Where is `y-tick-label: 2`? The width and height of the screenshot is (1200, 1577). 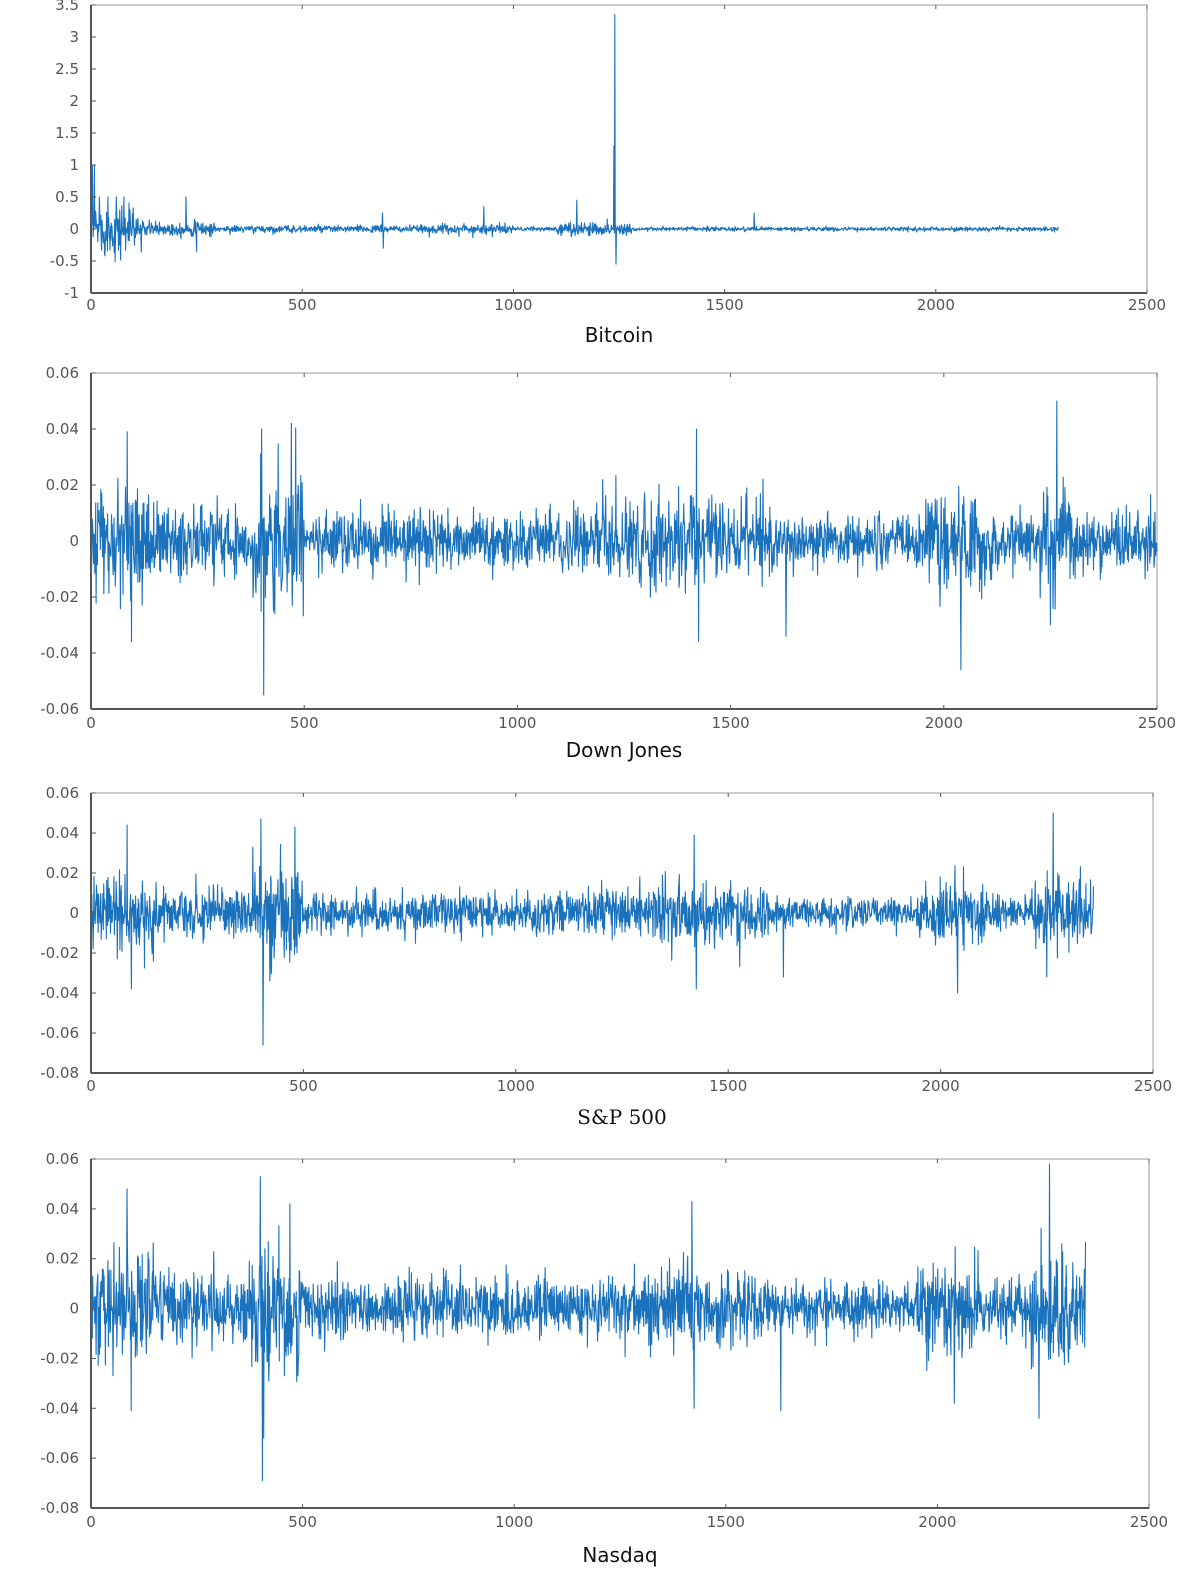
y-tick-label: 2 is located at coordinates (74, 101).